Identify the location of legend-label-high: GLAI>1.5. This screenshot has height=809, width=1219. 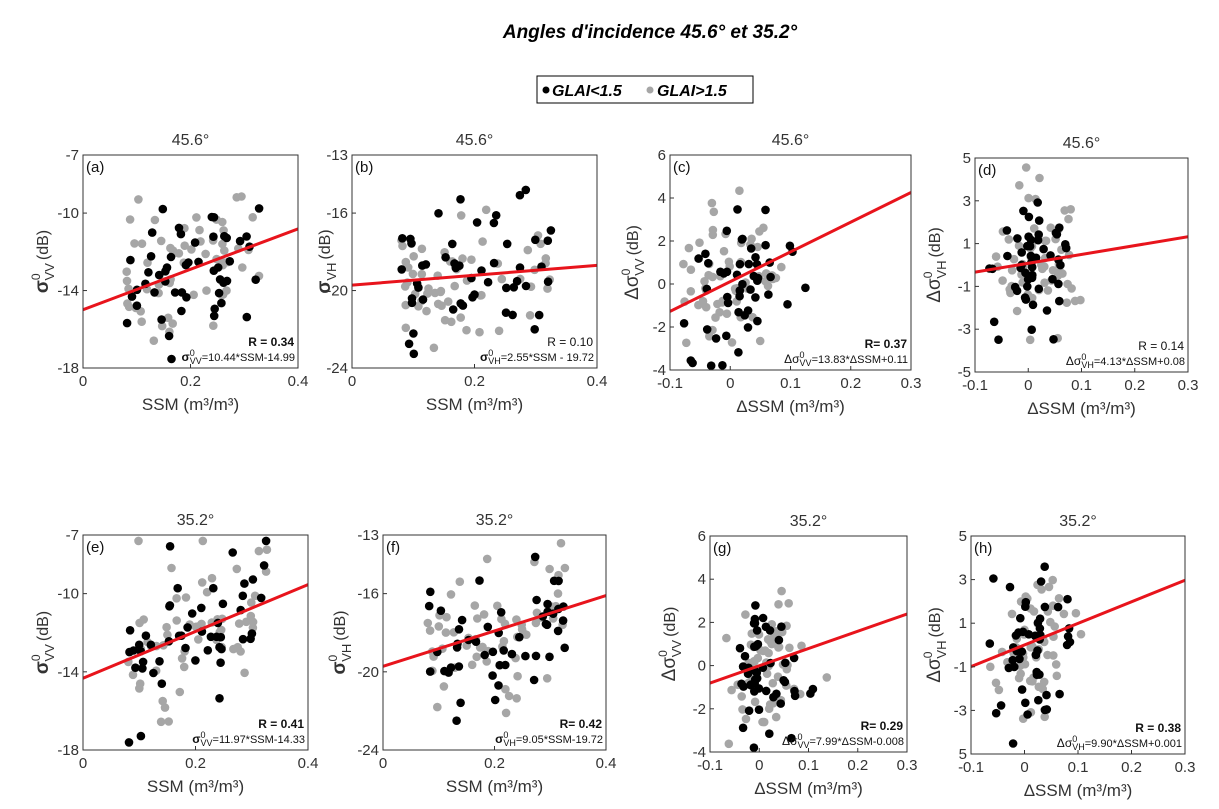
(692, 91).